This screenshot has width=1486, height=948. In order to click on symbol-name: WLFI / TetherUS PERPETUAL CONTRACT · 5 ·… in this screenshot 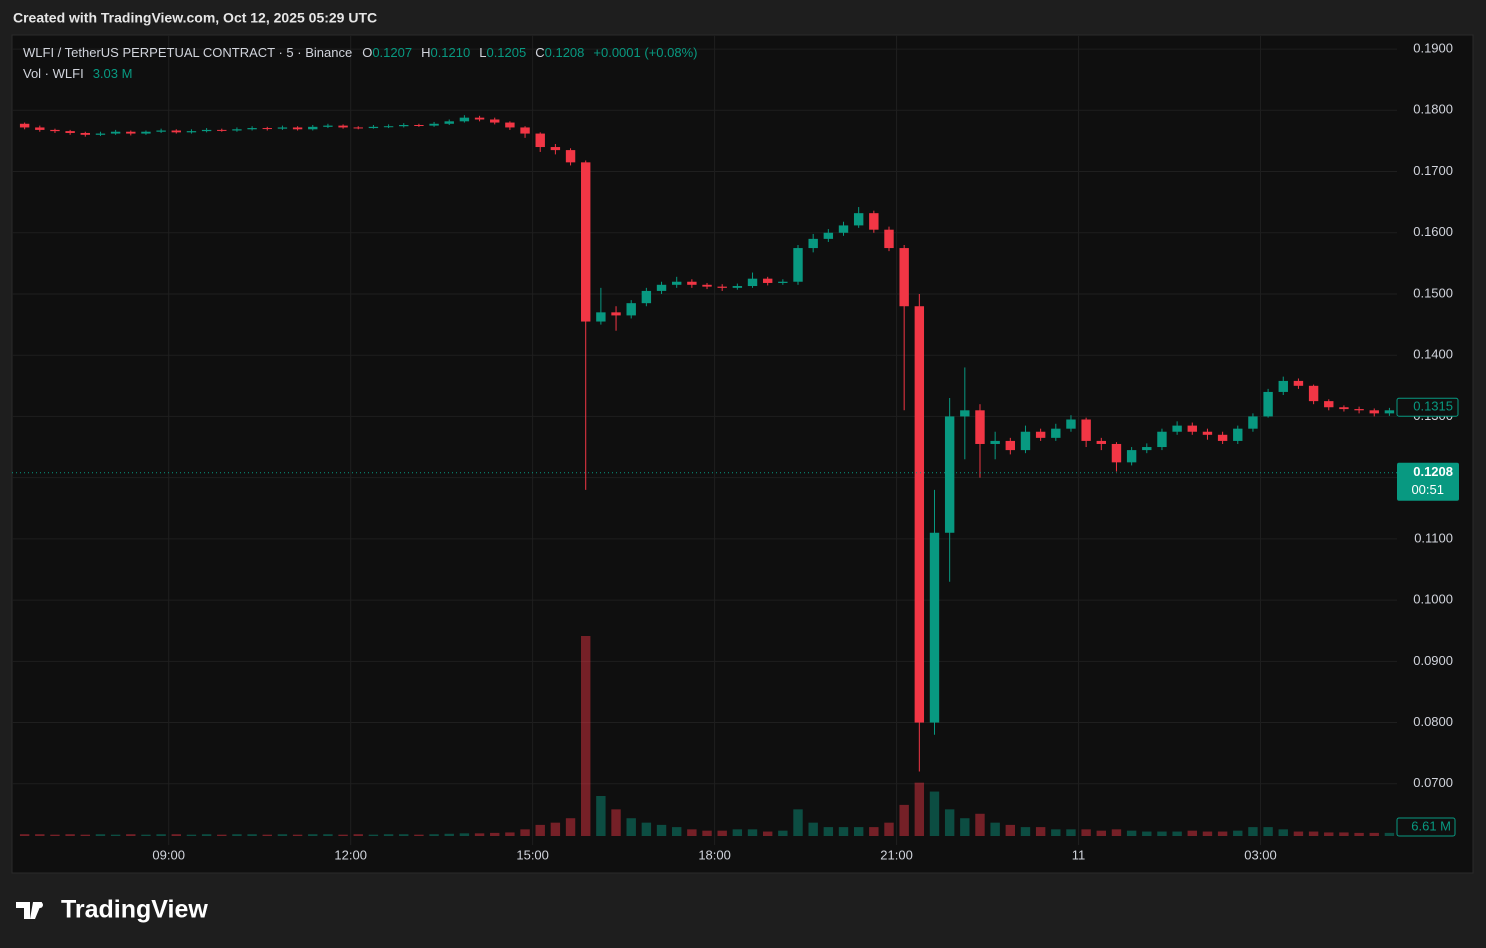, I will do `click(187, 52)`.